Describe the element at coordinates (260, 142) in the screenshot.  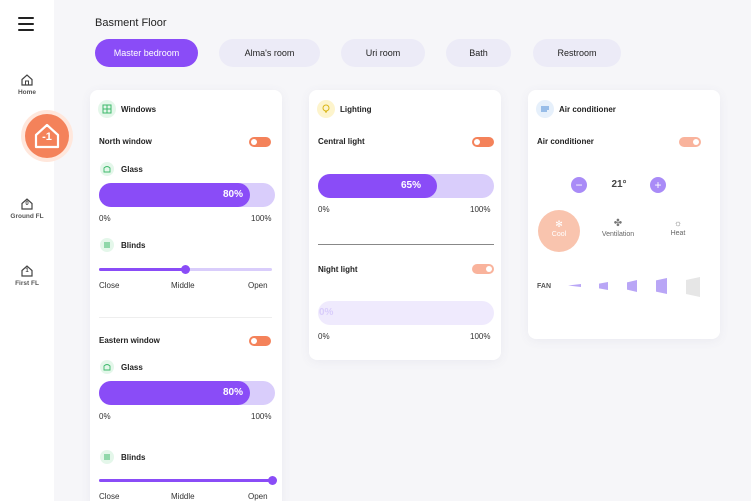
I see `north-window-toggle` at that location.